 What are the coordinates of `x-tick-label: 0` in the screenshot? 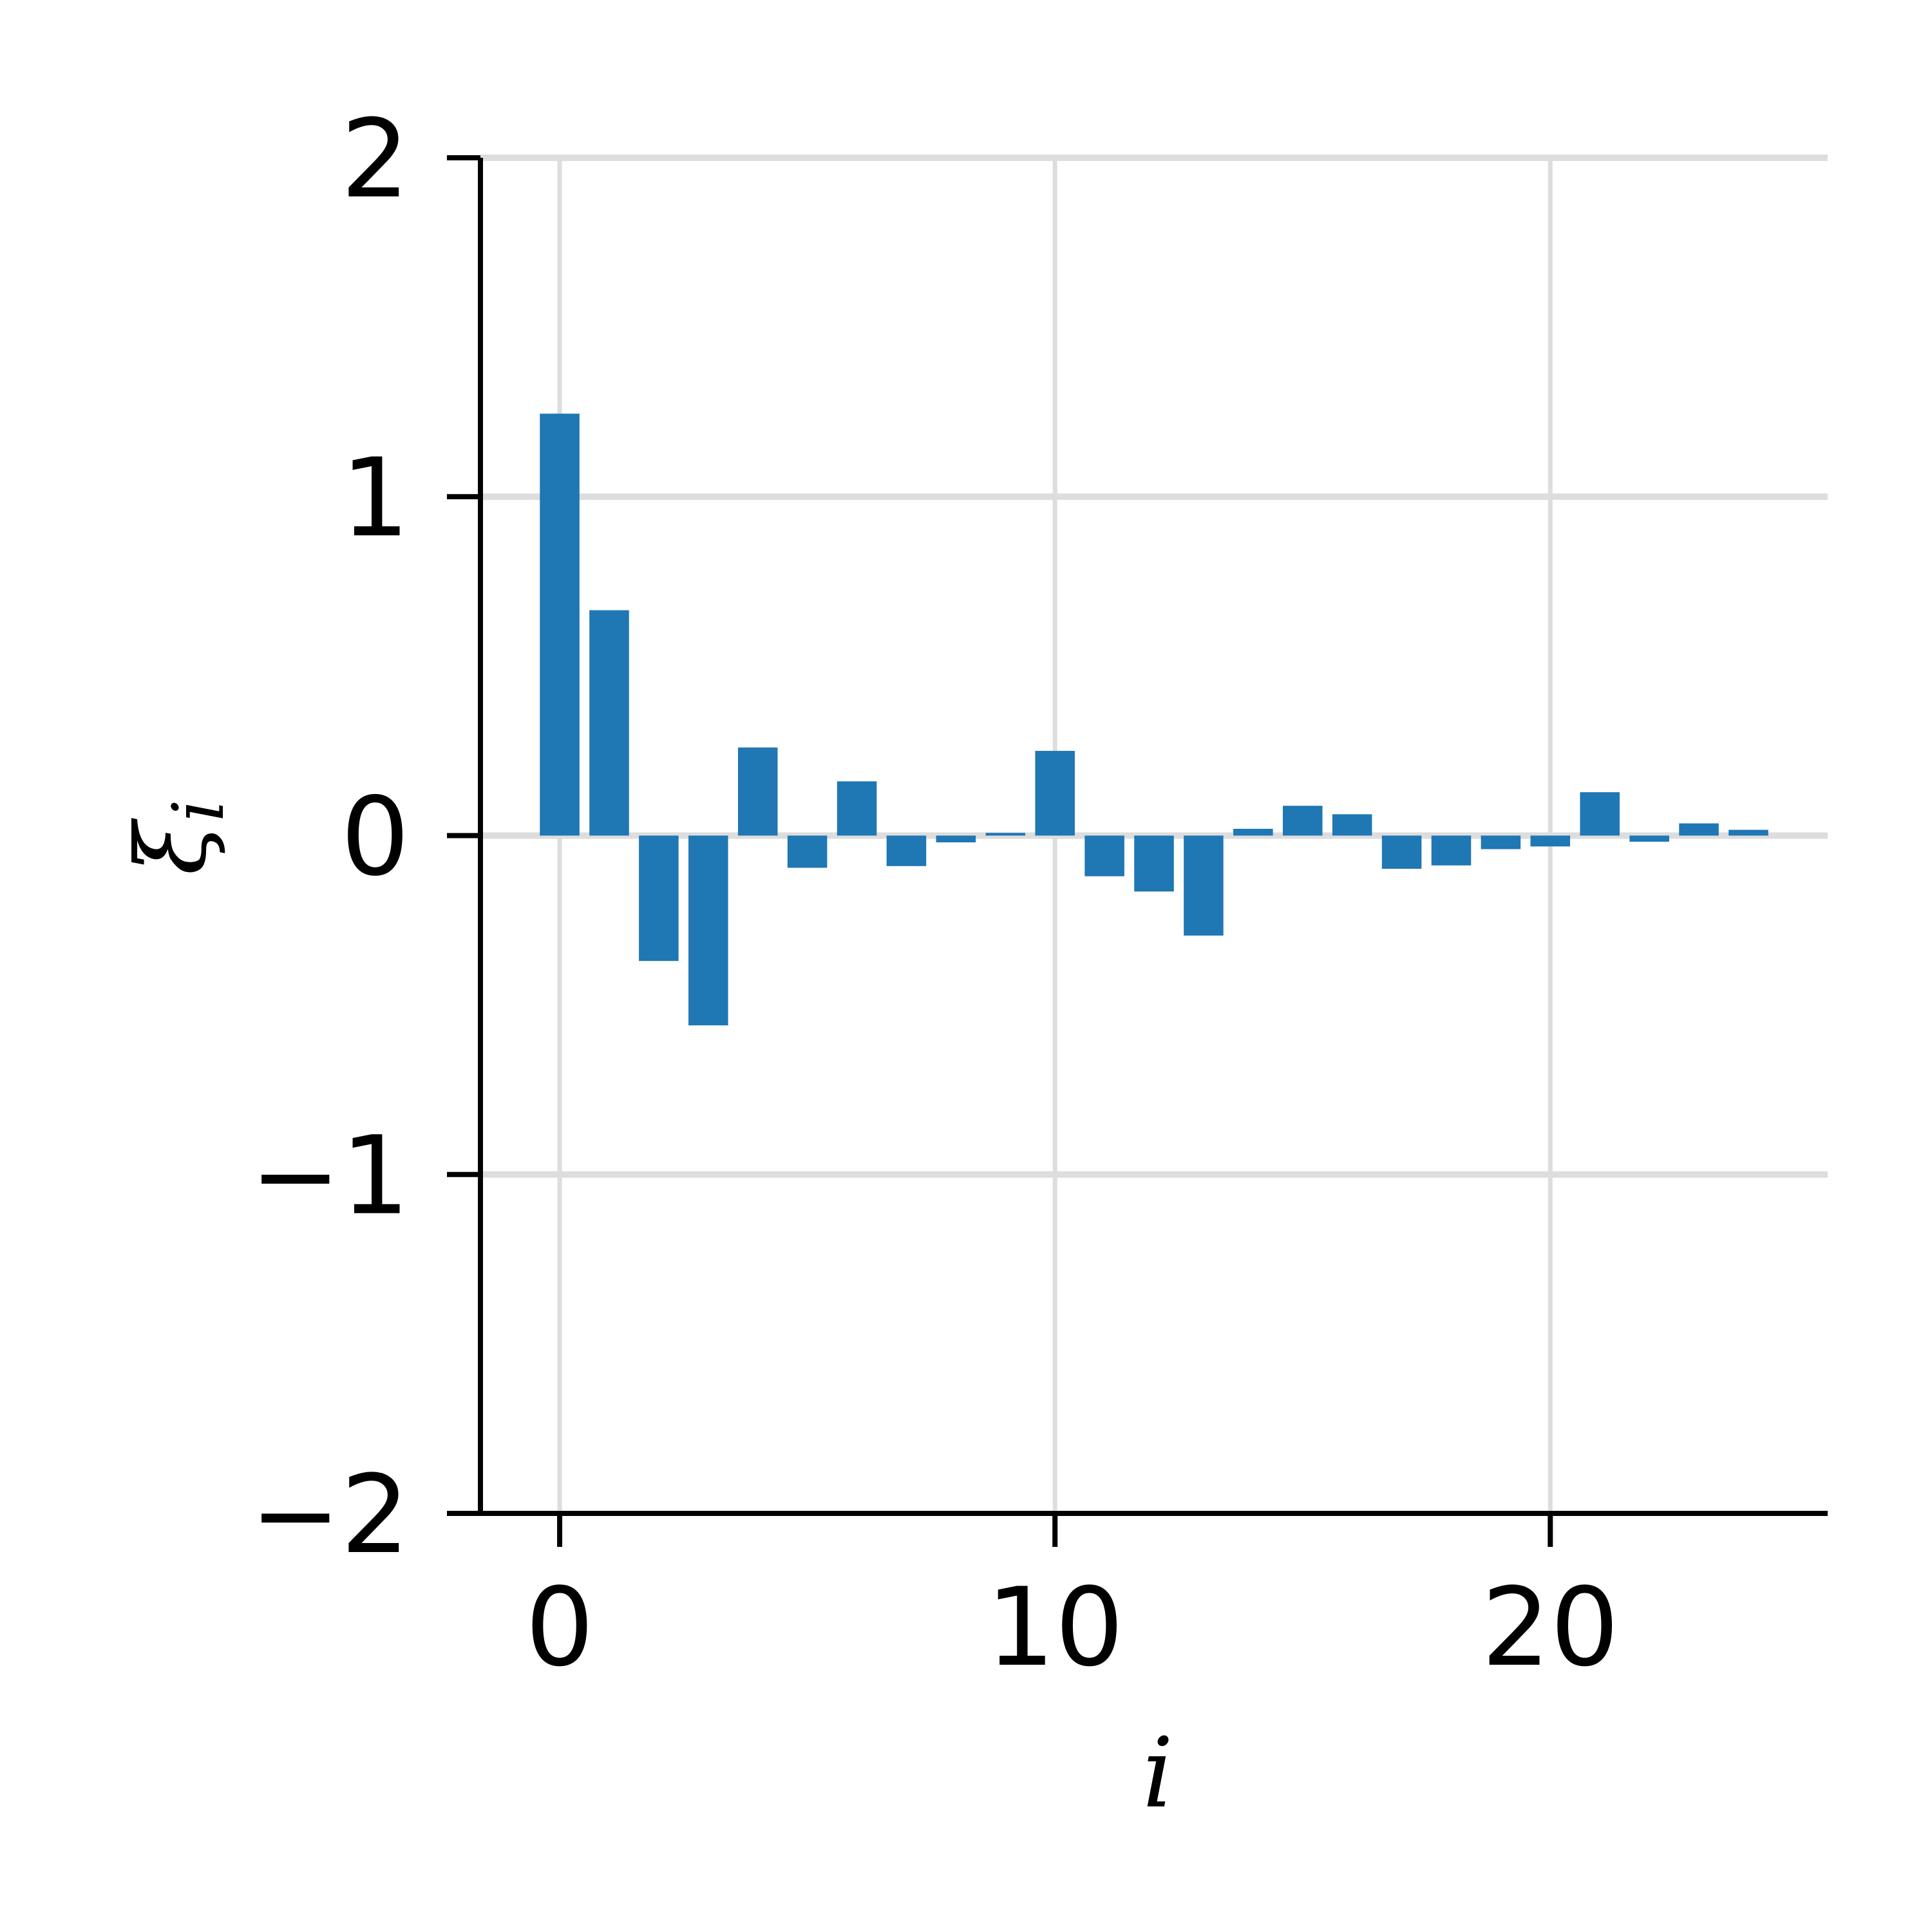 It's located at (560, 1627).